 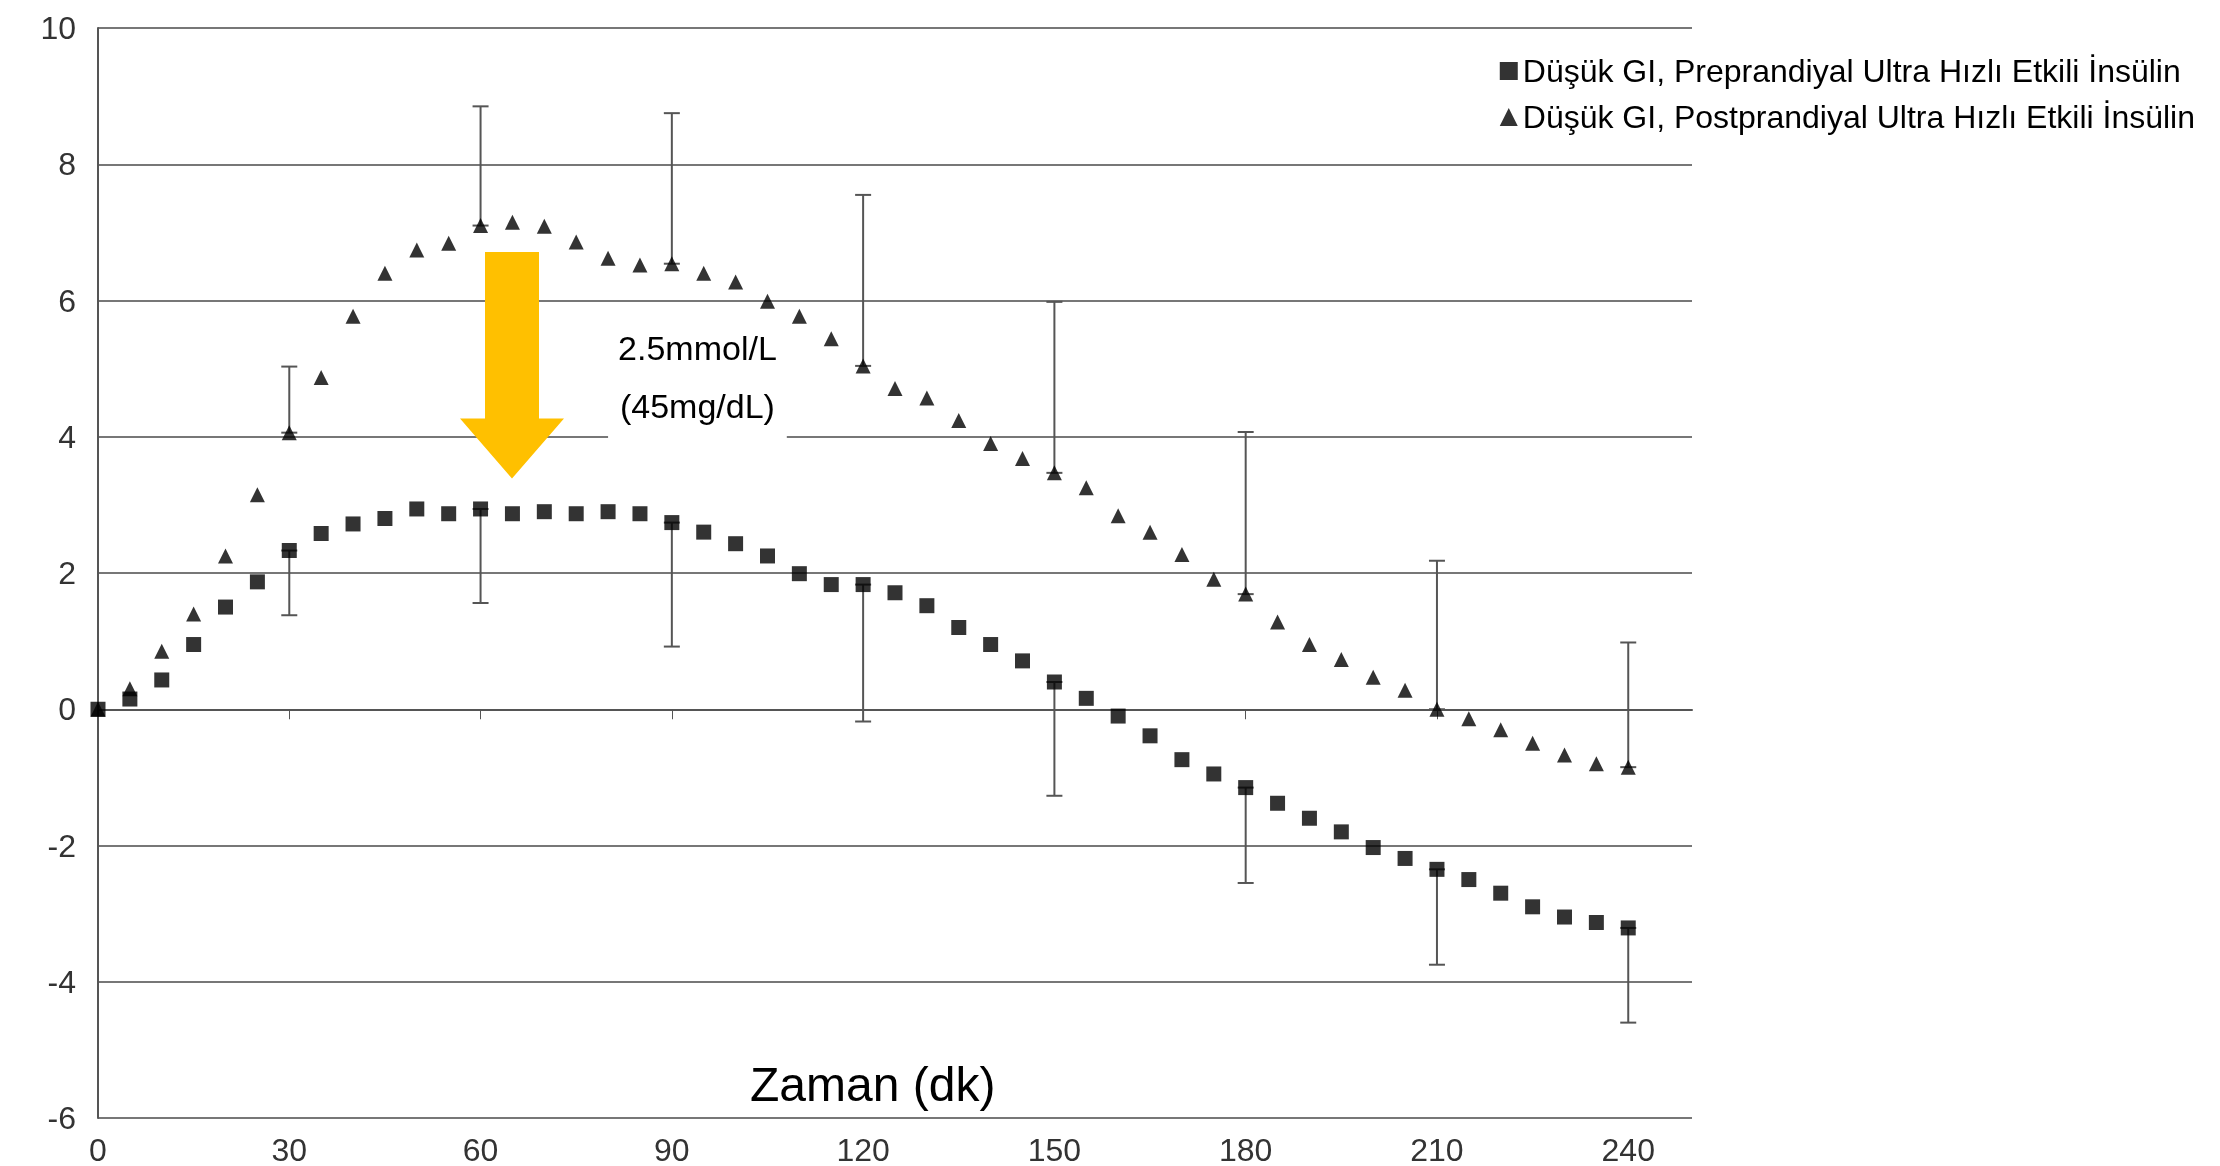 What do you see at coordinates (61, 981) in the screenshot?
I see `y-tick-label: -4` at bounding box center [61, 981].